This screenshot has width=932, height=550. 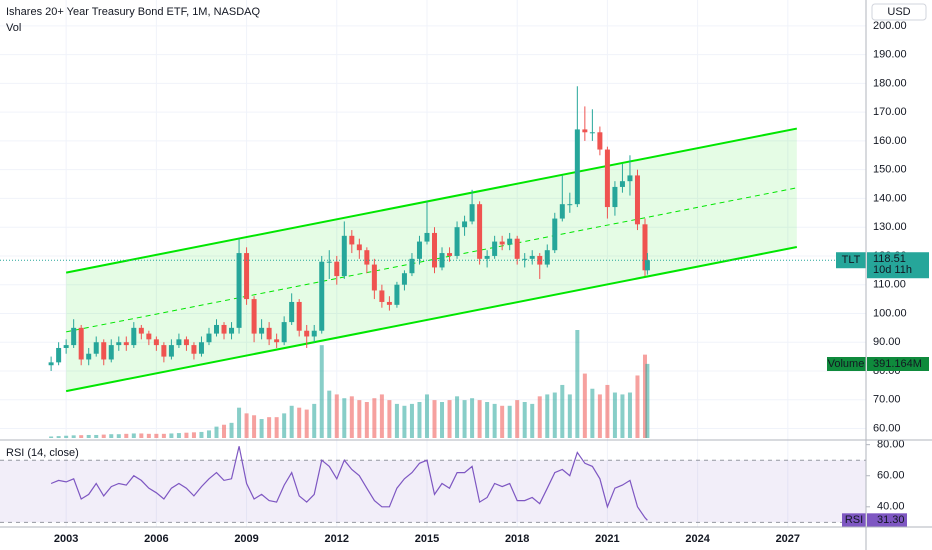 What do you see at coordinates (890, 198) in the screenshot?
I see `y-tick-label: 140.00` at bounding box center [890, 198].